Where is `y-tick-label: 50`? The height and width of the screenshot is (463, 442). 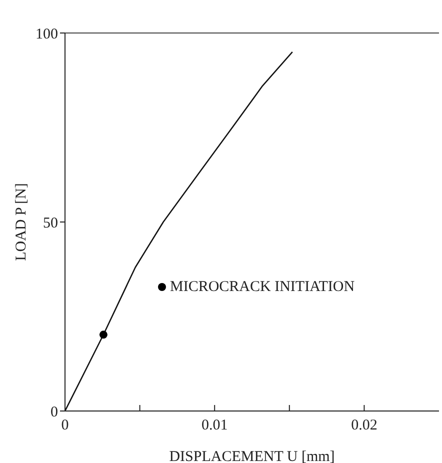
y-tick-label: 50 is located at coordinates (50, 223).